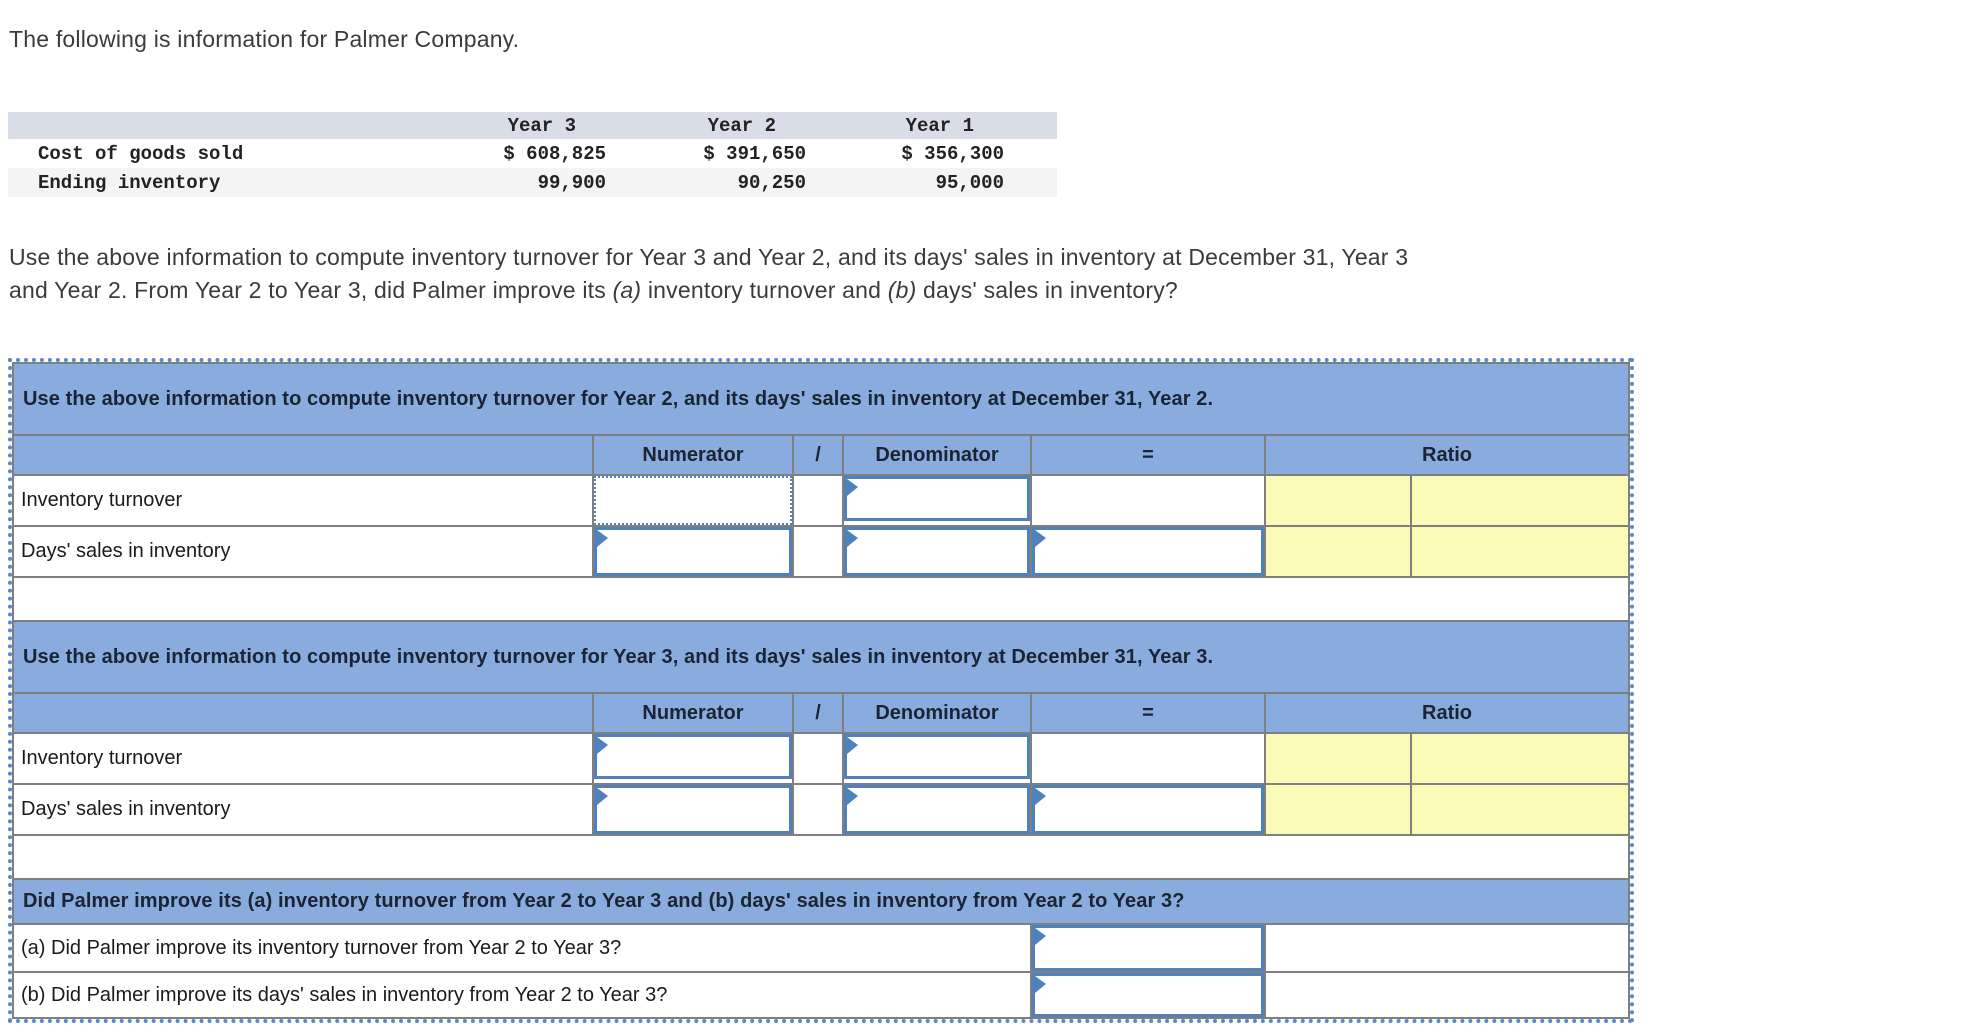 The width and height of the screenshot is (1970, 1034). I want to click on table-header-year1: Year 1, so click(939, 125).